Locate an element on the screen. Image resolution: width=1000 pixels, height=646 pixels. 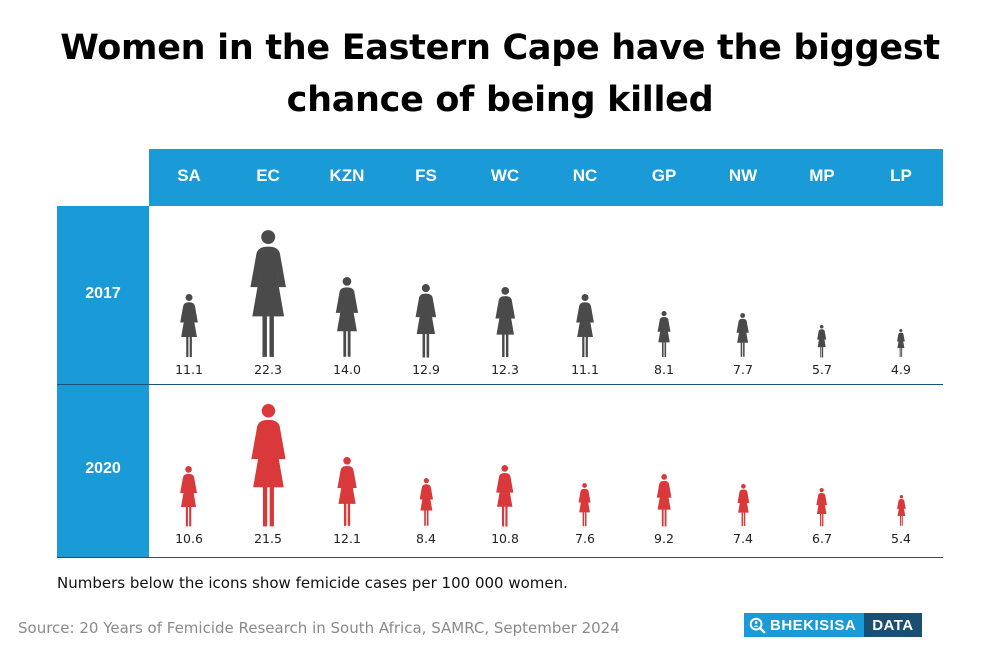
year-label-2017: 2017 is located at coordinates (103, 293).